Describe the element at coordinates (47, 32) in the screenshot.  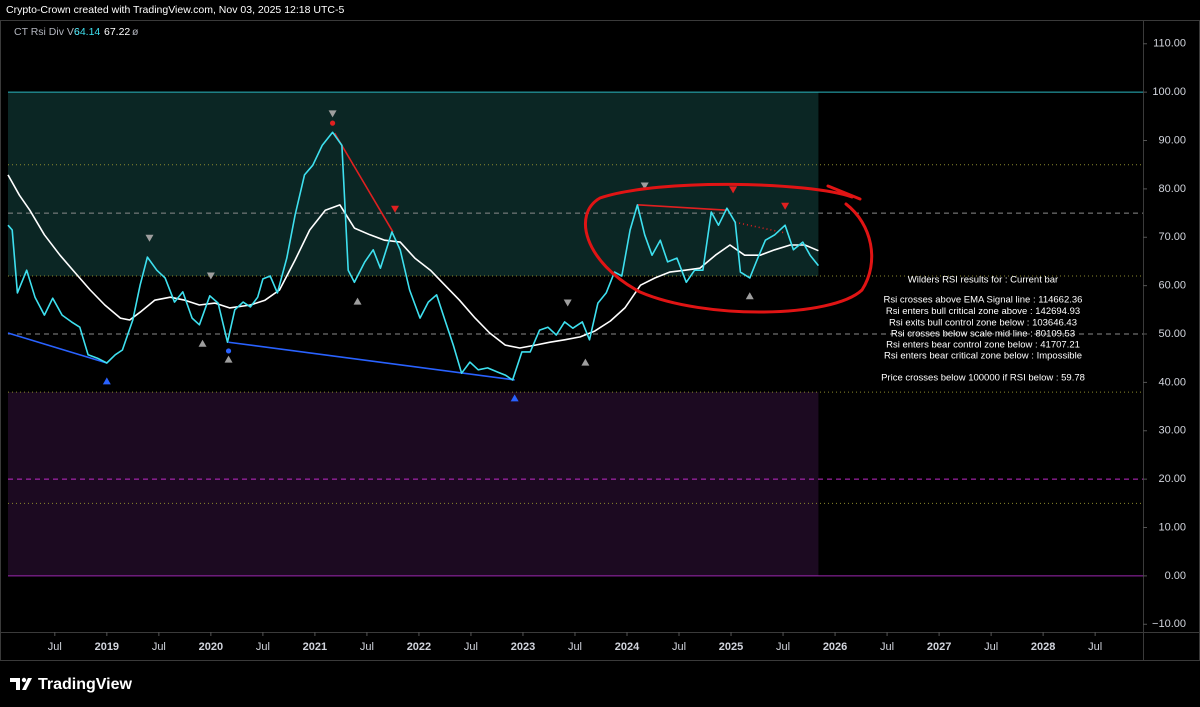
I see `indicator-name: CT Rsi Div V6` at that location.